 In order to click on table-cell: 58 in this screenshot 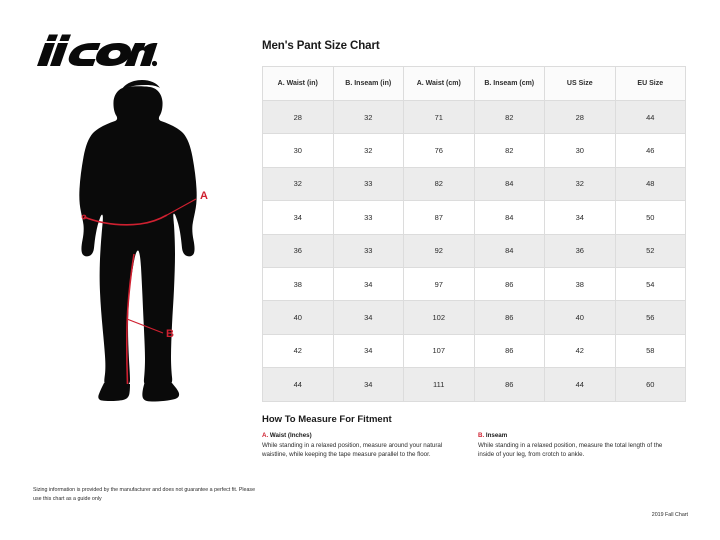, I will do `click(650, 351)`.